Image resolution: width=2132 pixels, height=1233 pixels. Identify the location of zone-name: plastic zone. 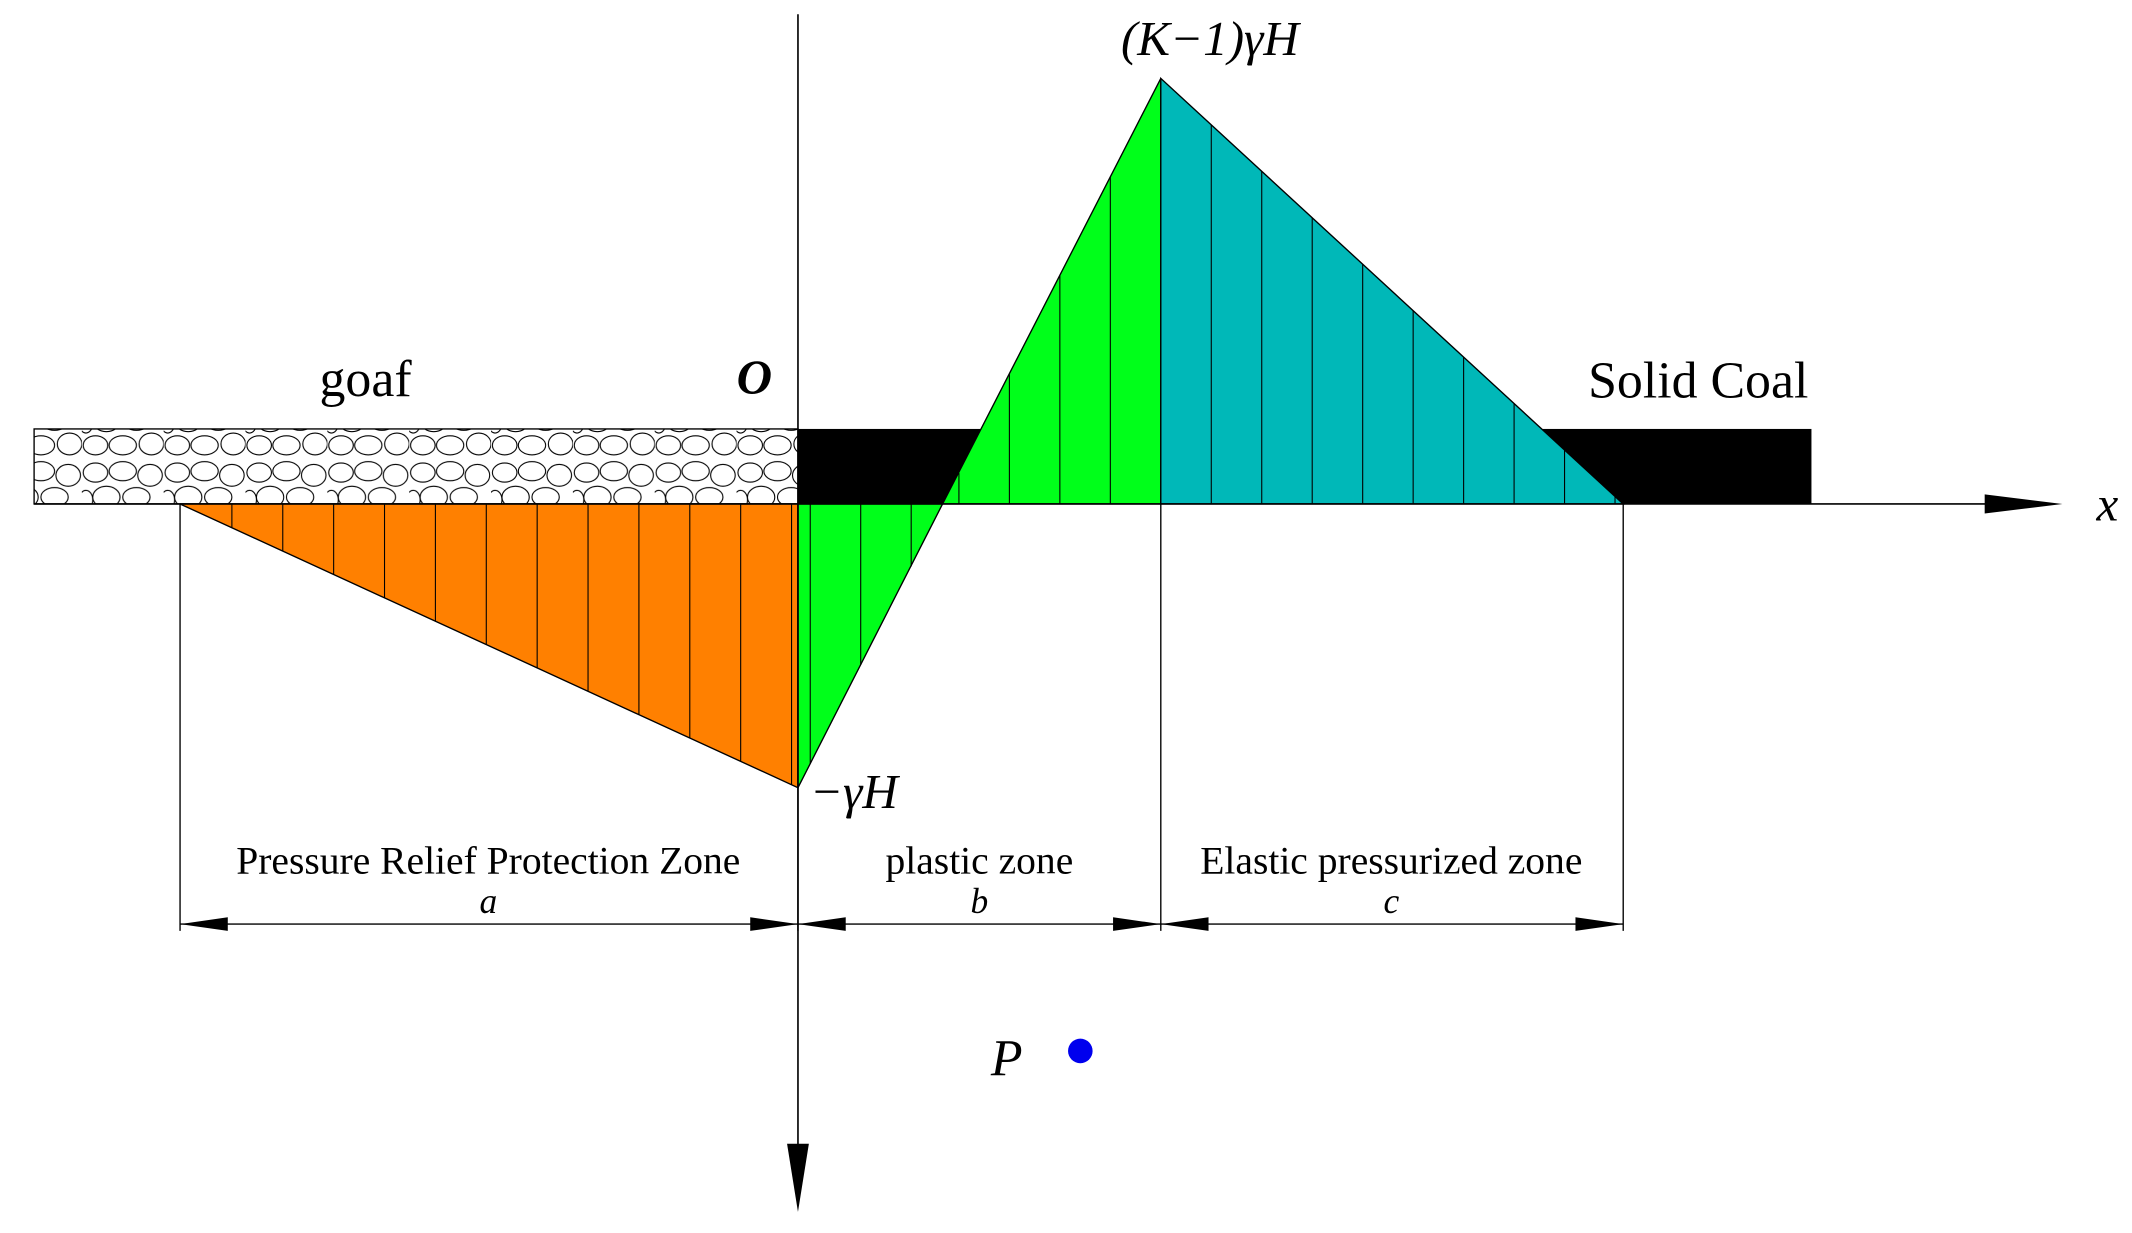
(979, 861).